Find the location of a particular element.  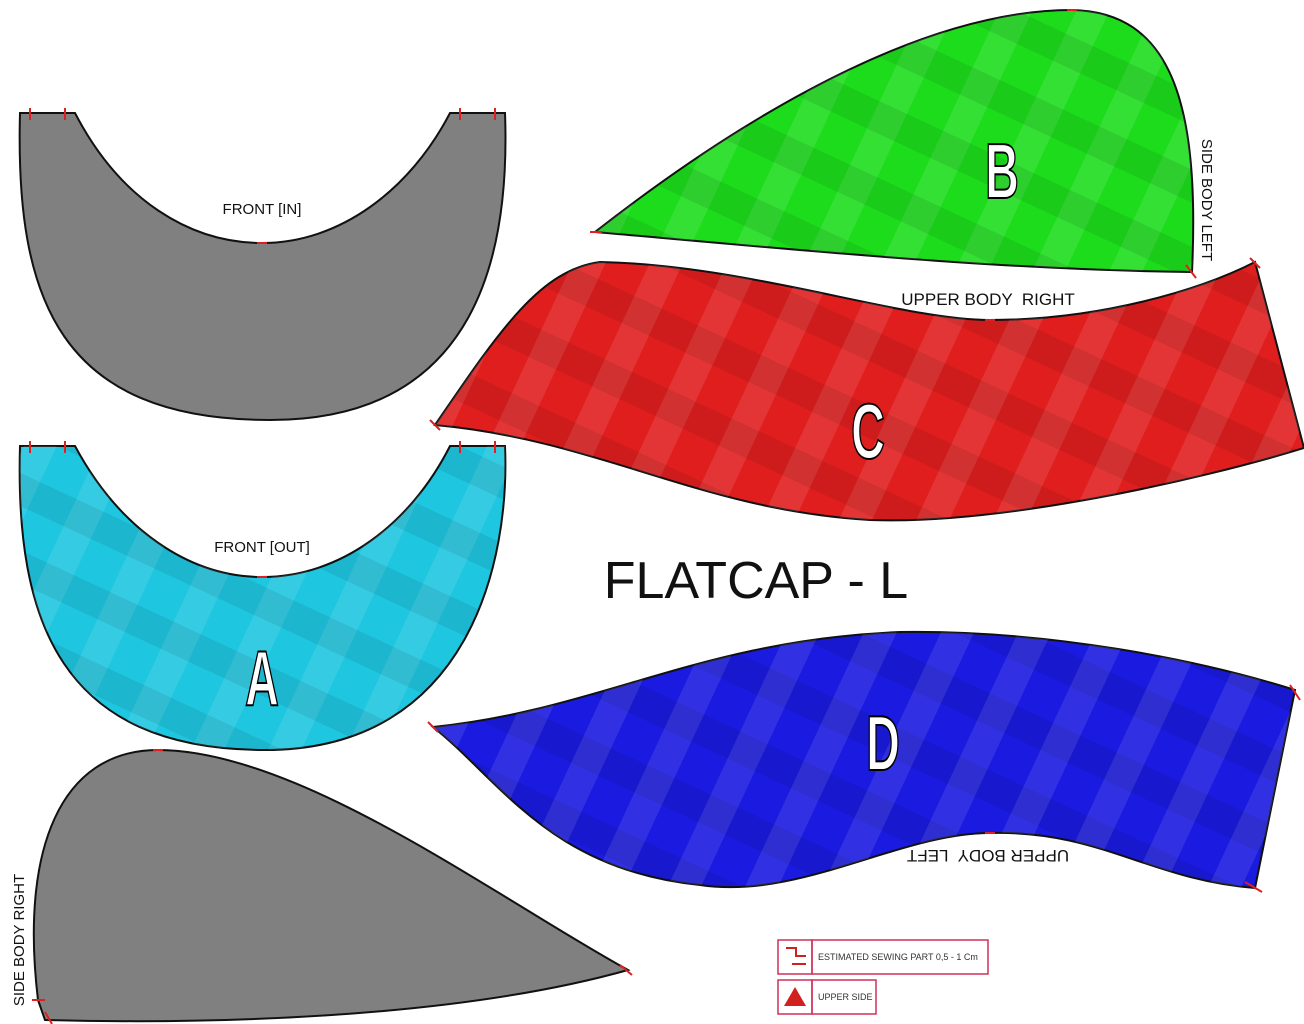

piece-label: UPPER BODY RIGHT is located at coordinates (988, 299).